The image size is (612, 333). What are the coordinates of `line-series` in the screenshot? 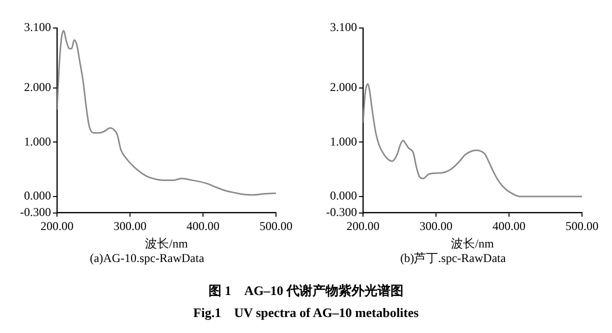 It's located at (472, 140).